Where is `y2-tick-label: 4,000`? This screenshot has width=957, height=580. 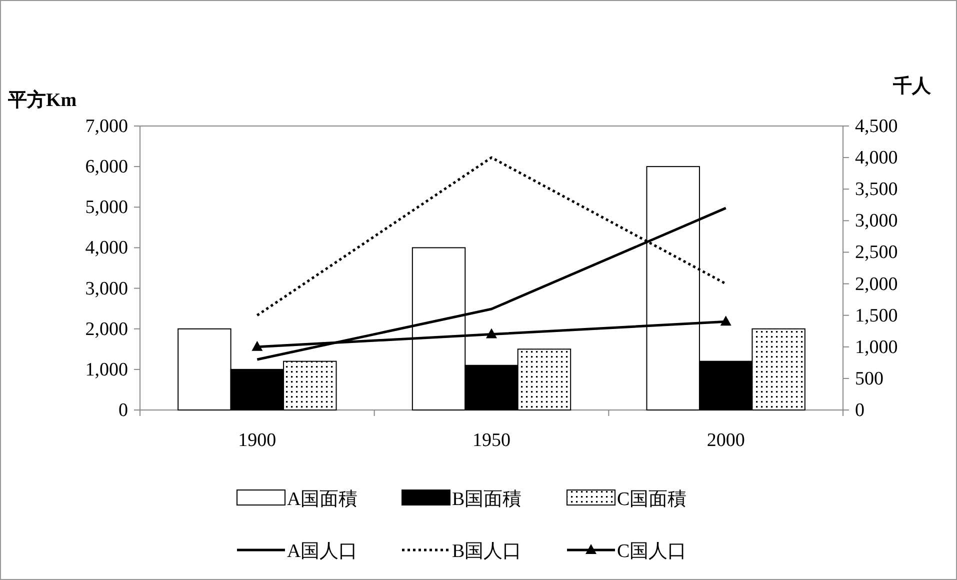
y2-tick-label: 4,000 is located at coordinates (876, 158).